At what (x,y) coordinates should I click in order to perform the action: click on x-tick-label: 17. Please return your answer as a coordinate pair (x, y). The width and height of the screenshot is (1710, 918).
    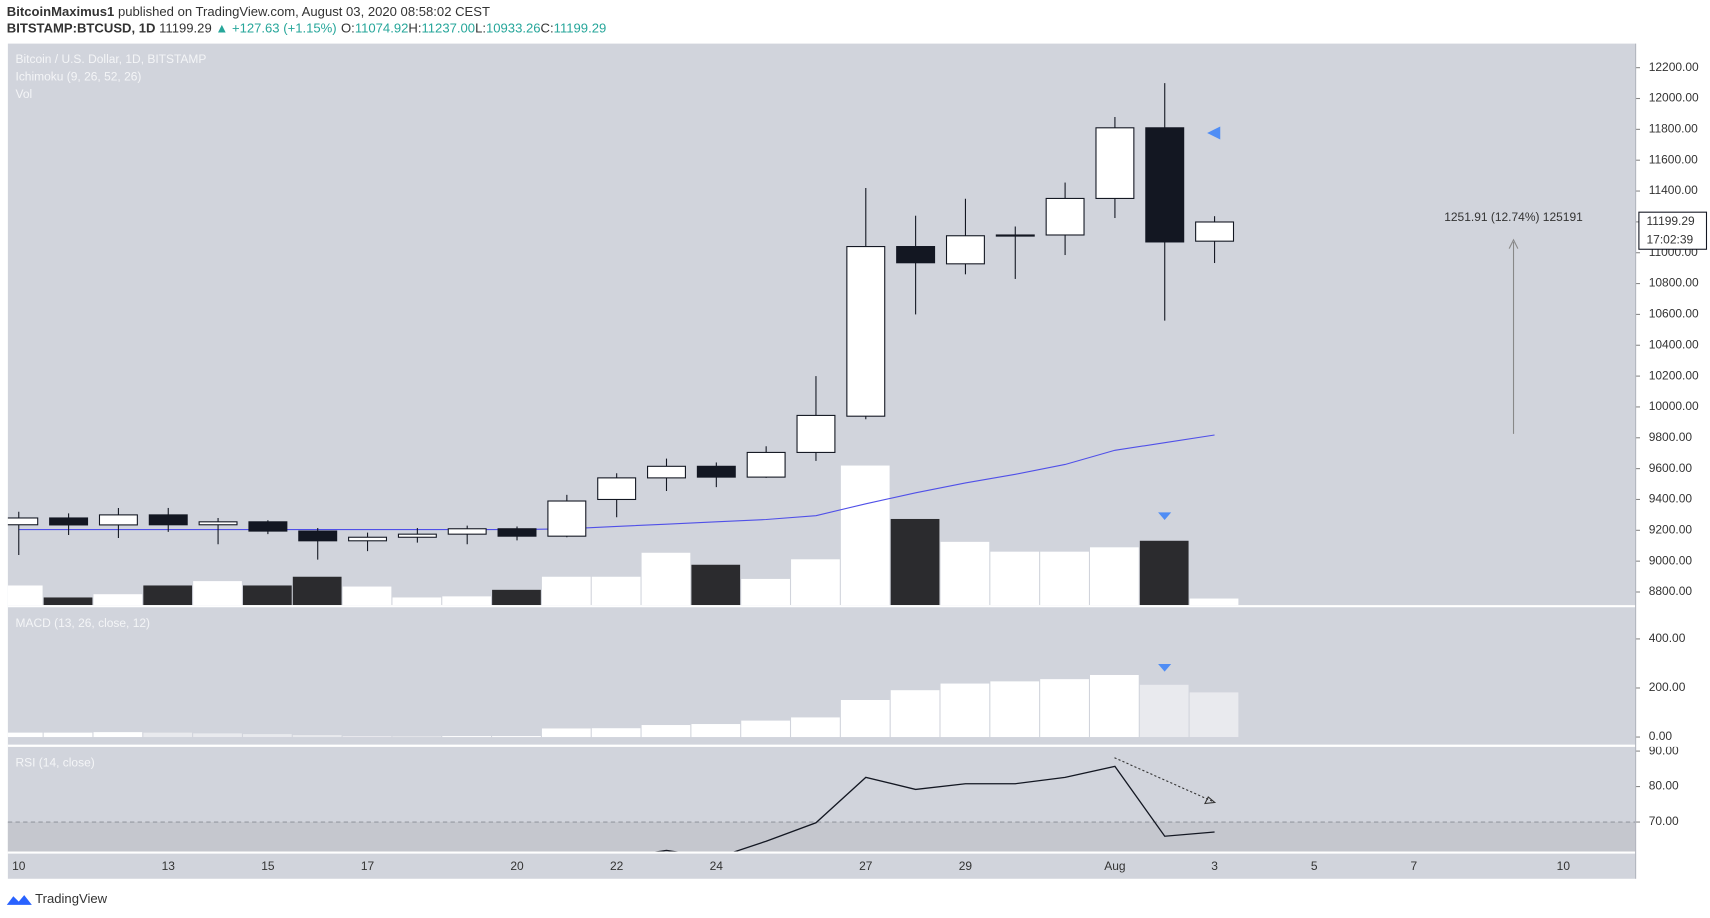
    Looking at the image, I should click on (368, 866).